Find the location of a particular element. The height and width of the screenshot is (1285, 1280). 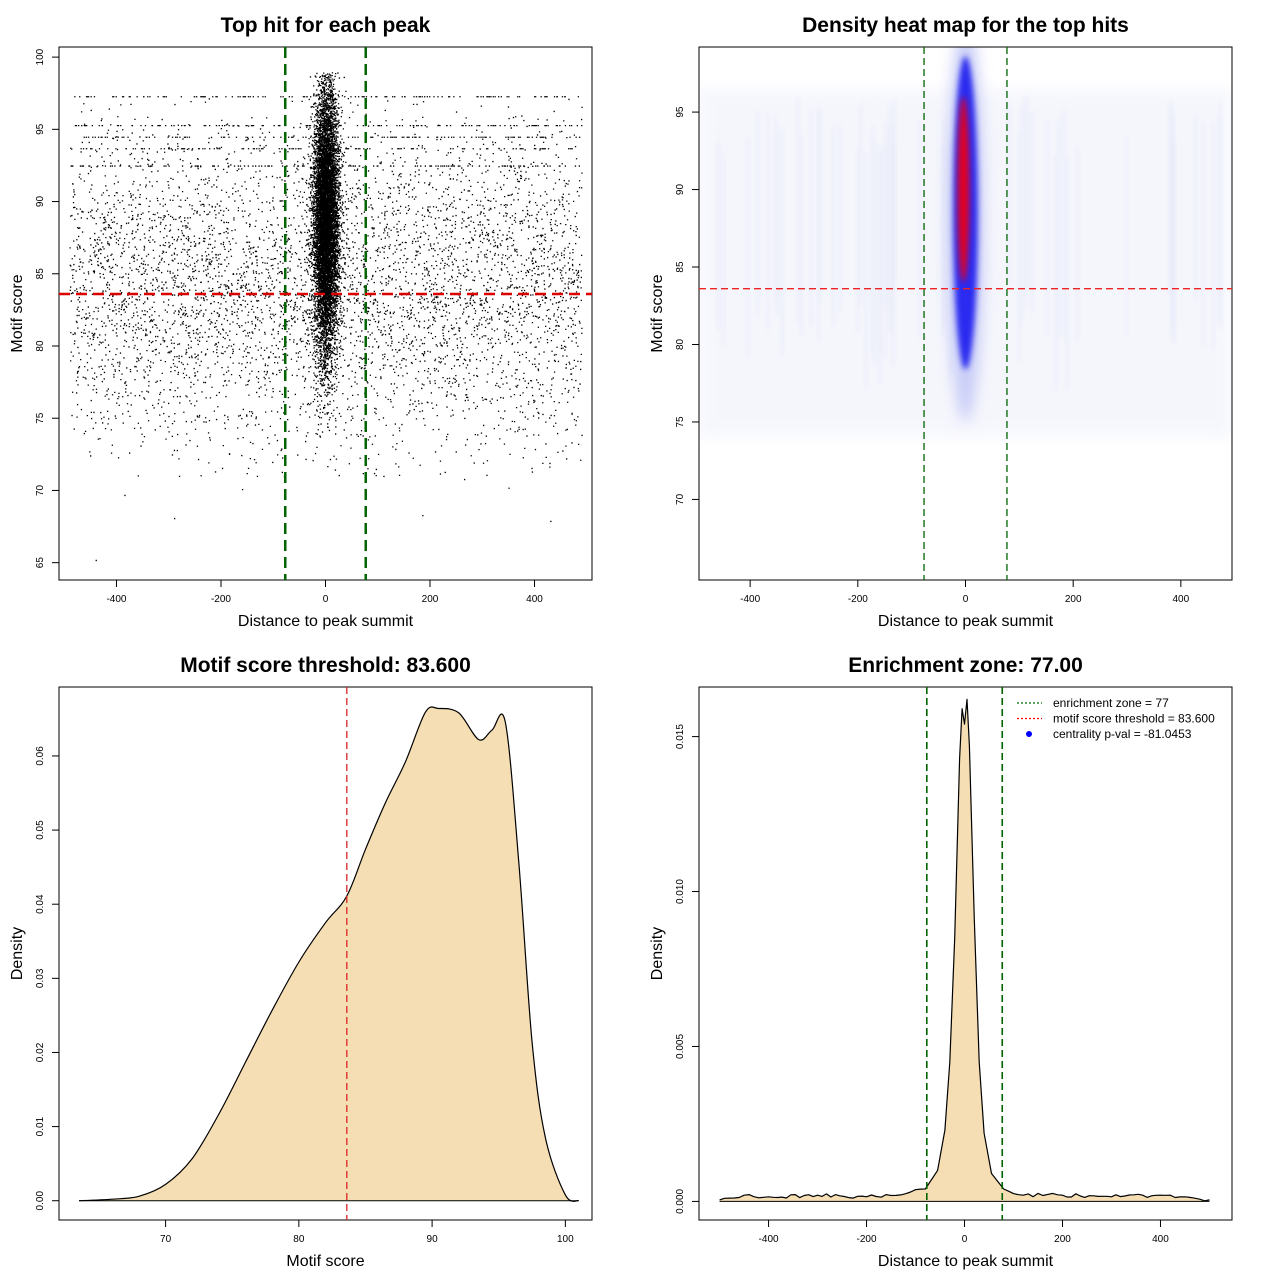

y-axis-label: Motif score is located at coordinates (17, 313).